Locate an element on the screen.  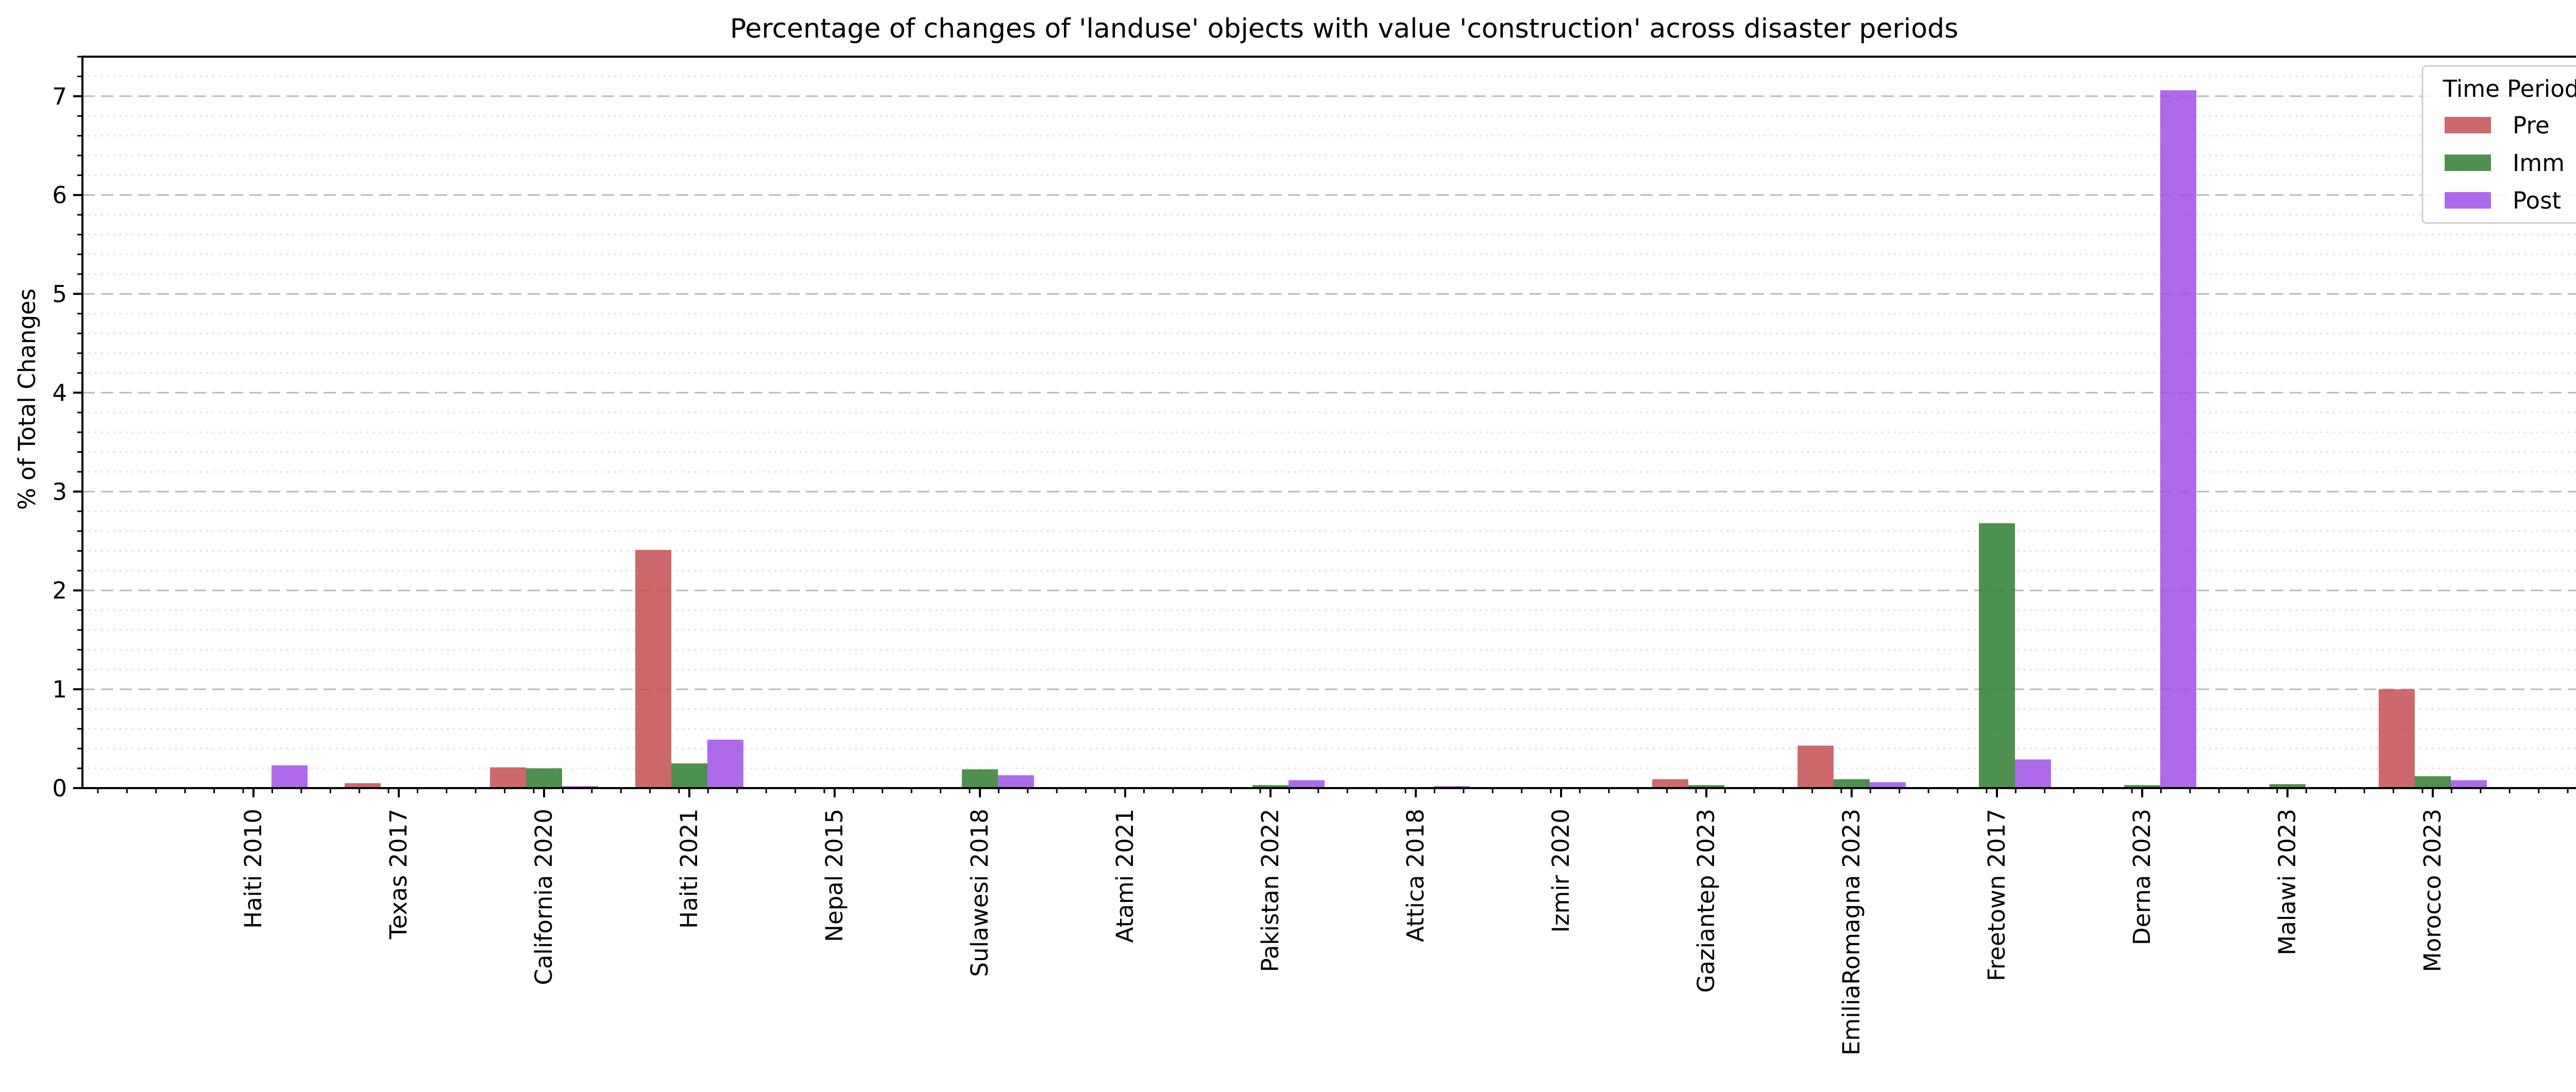
legend-swatch-pre is located at coordinates (2468, 125).